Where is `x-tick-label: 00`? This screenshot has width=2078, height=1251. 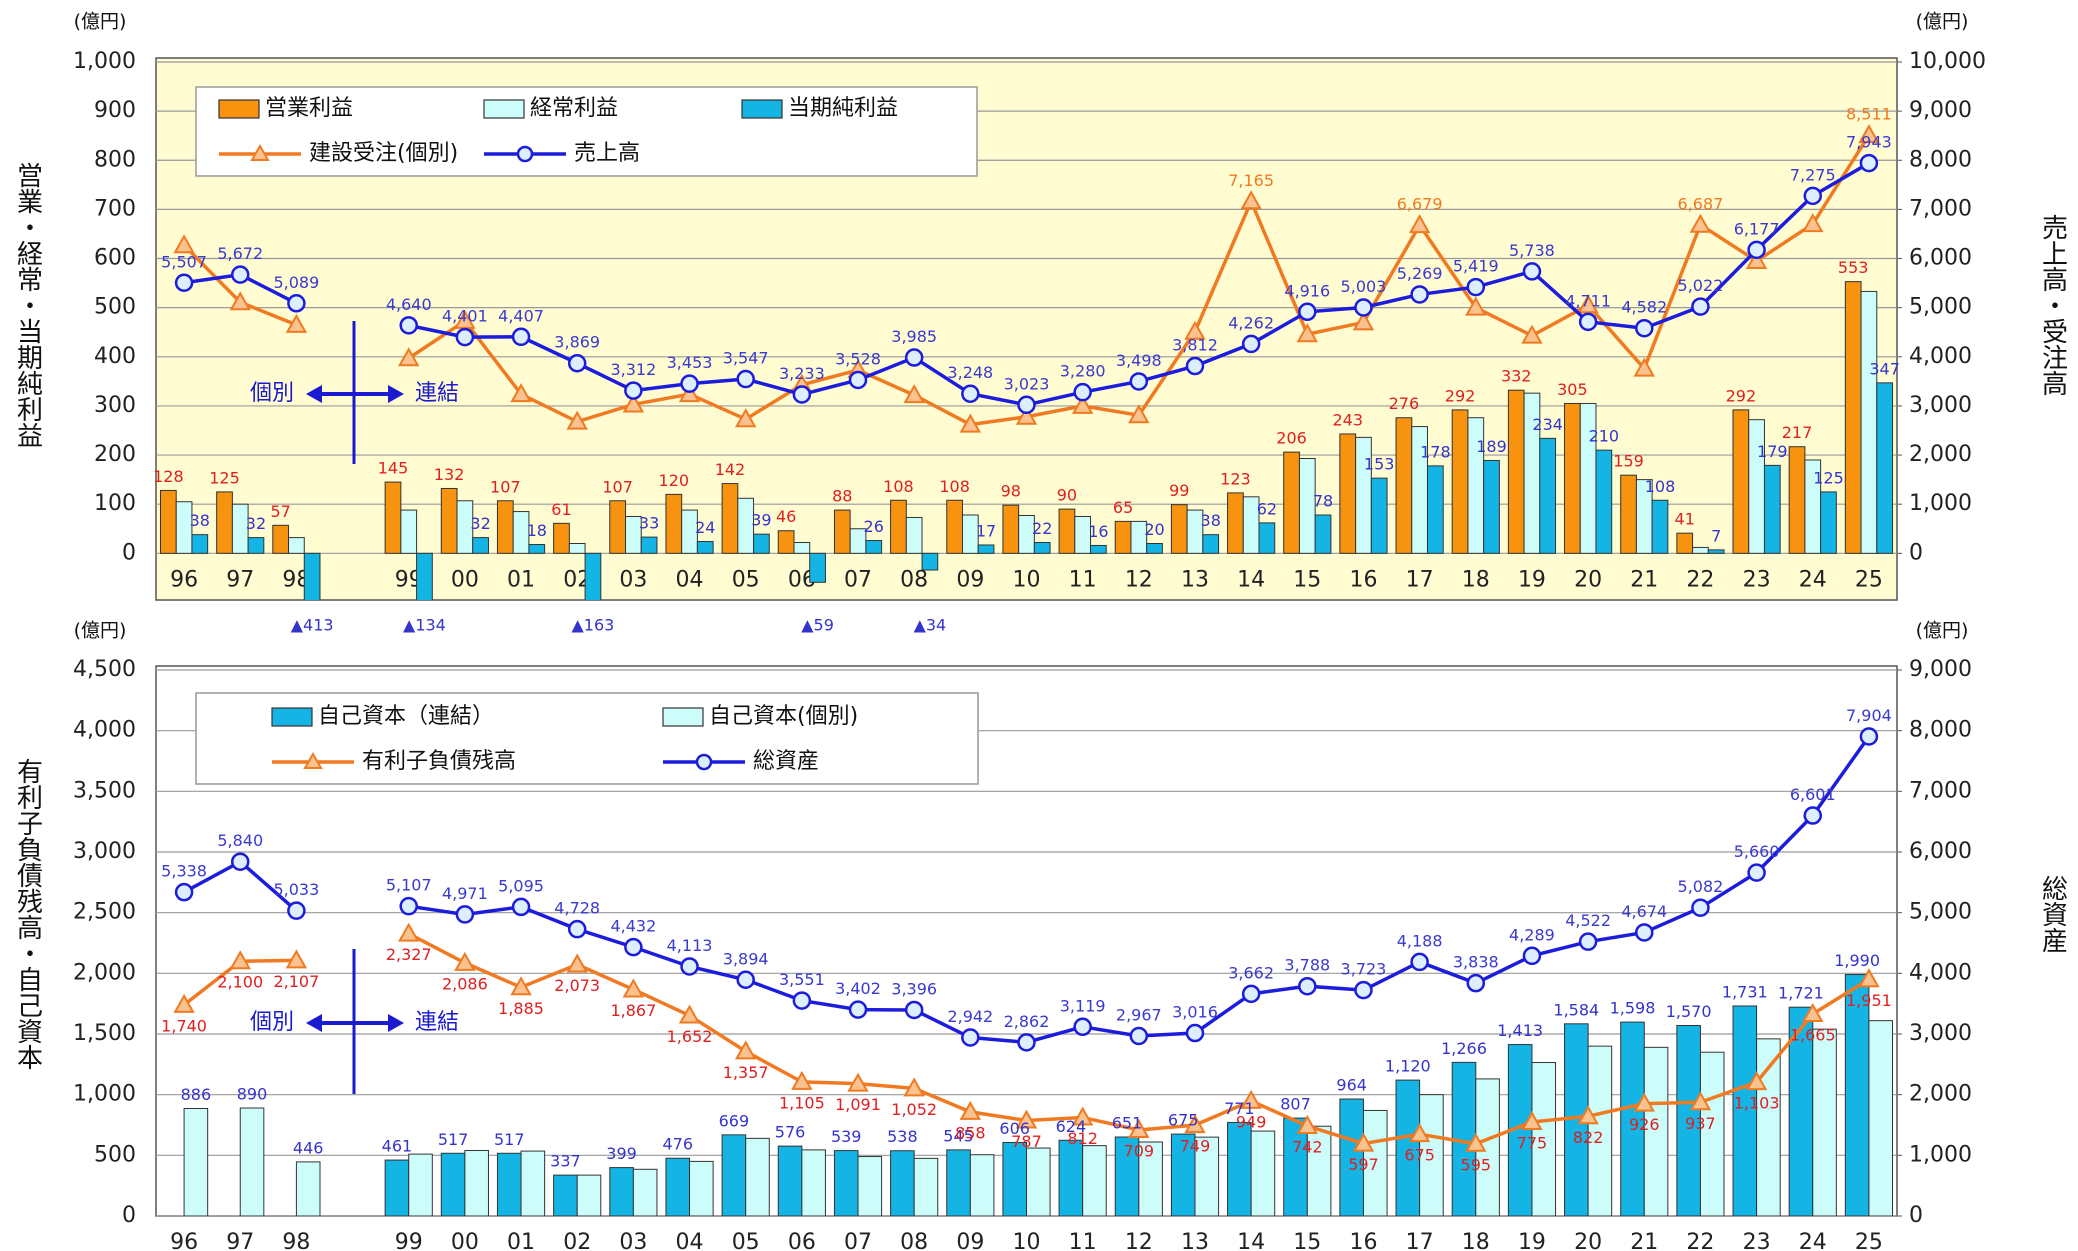
x-tick-label: 00 is located at coordinates (465, 1240).